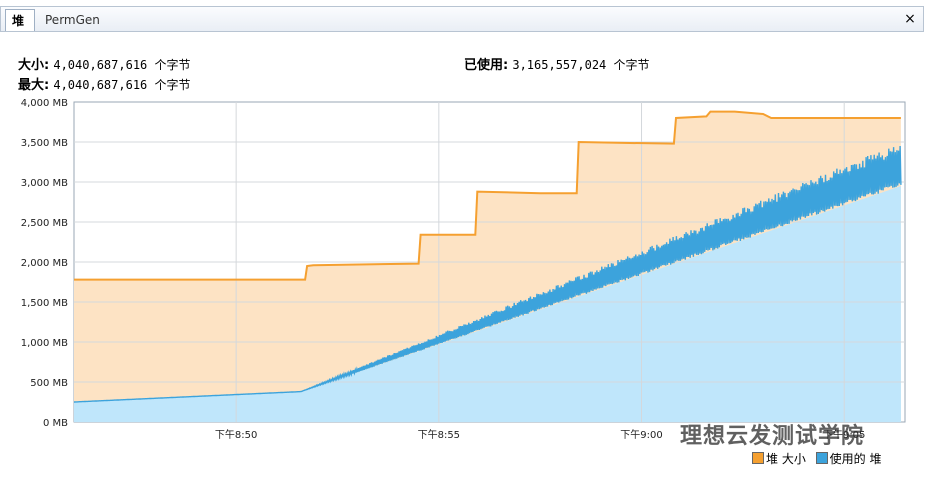  Describe the element at coordinates (44, 303) in the screenshot. I see `y-tick-label: 1,500 MB` at that location.